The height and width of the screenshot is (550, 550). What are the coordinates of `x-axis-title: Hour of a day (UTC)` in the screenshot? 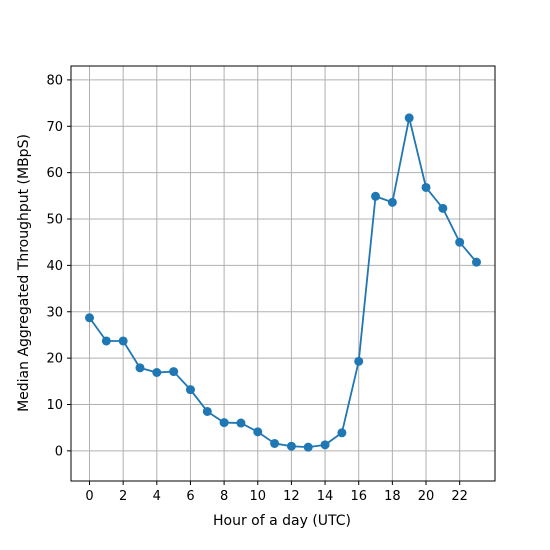 It's located at (282, 521).